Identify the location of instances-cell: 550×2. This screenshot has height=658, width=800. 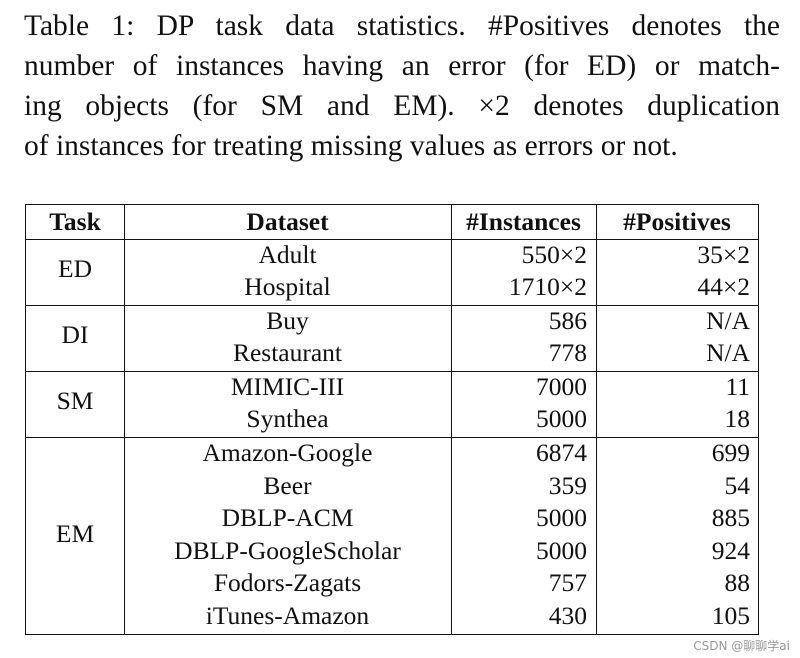
(554, 254).